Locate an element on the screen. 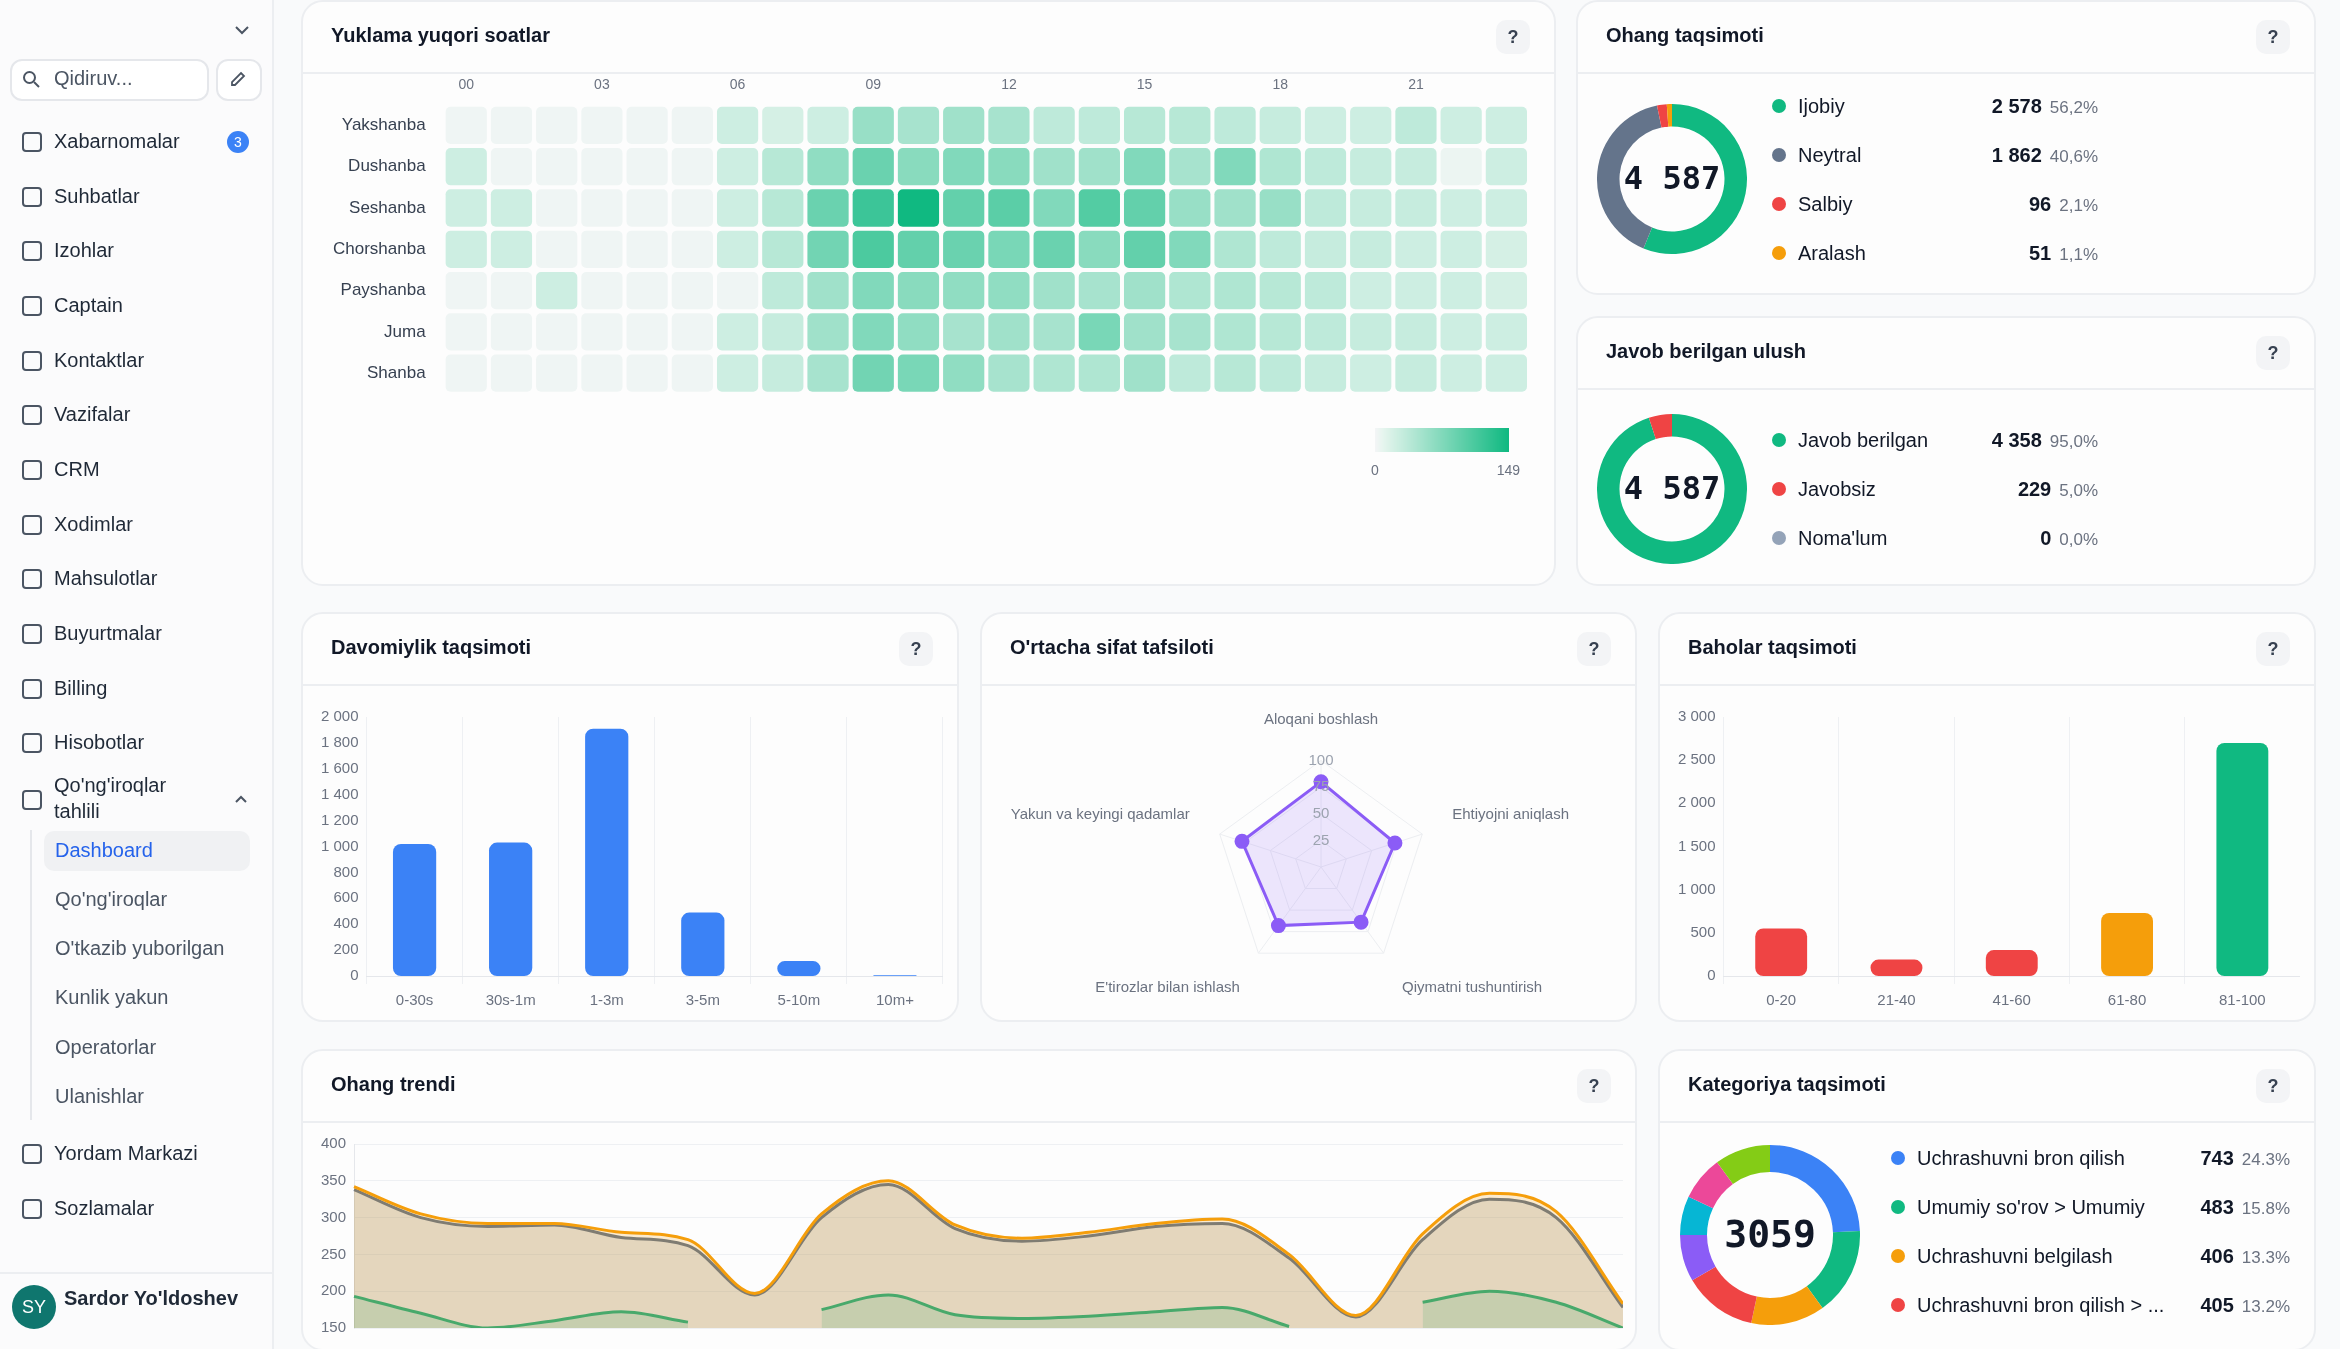 Image resolution: width=2340 pixels, height=1349 pixels. spoke-label: Yakun va keyingi qadamlar is located at coordinates (1100, 814).